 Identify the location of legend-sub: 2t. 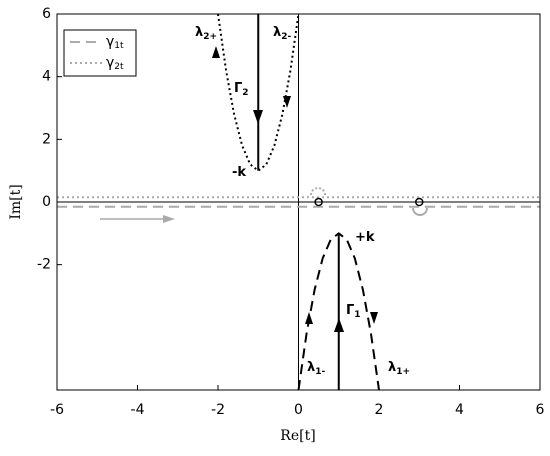
(119, 67).